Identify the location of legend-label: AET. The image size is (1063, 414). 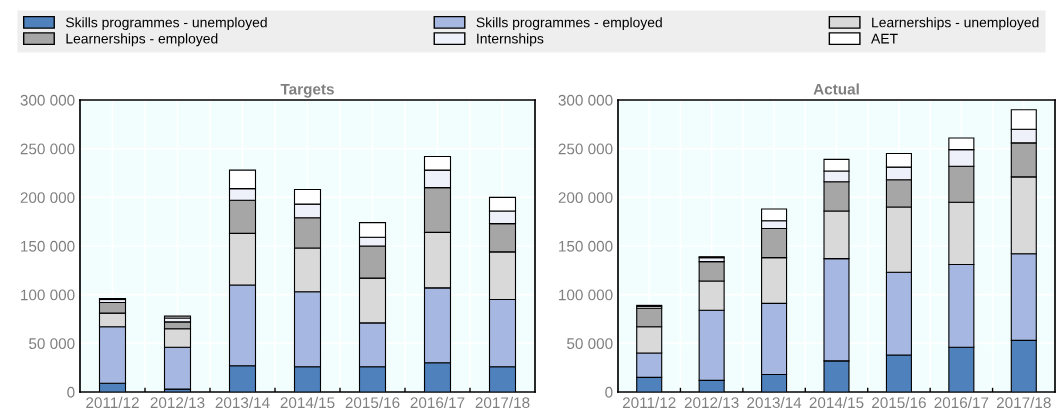
(884, 38).